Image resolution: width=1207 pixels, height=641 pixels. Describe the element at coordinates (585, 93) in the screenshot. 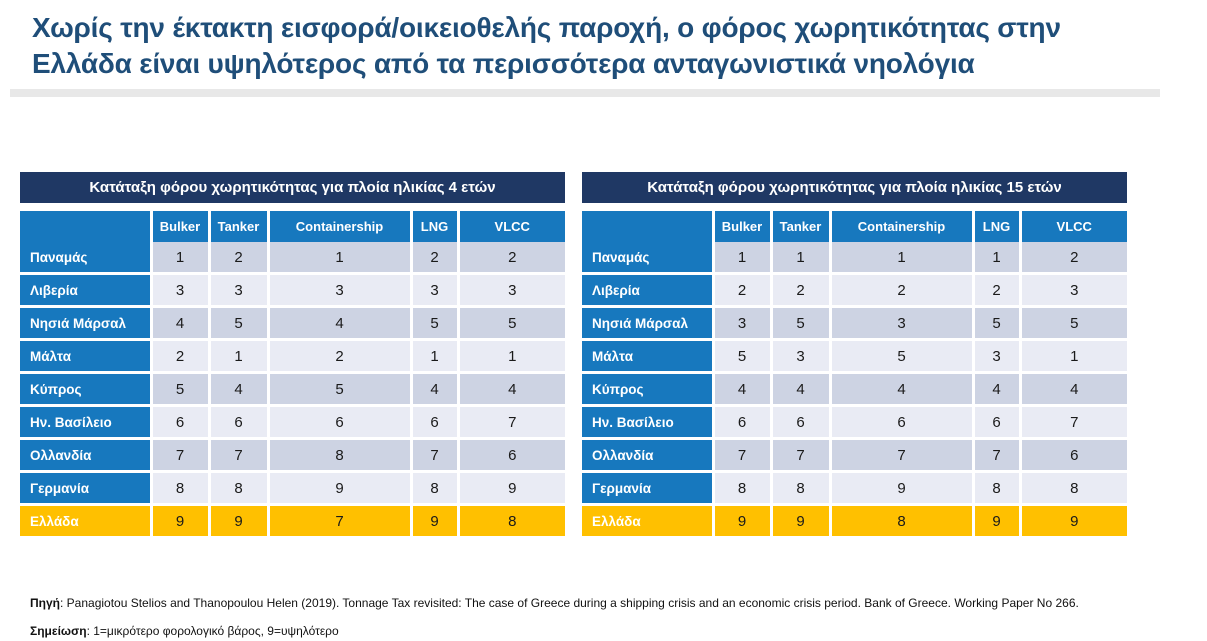

I see `title-divider` at that location.